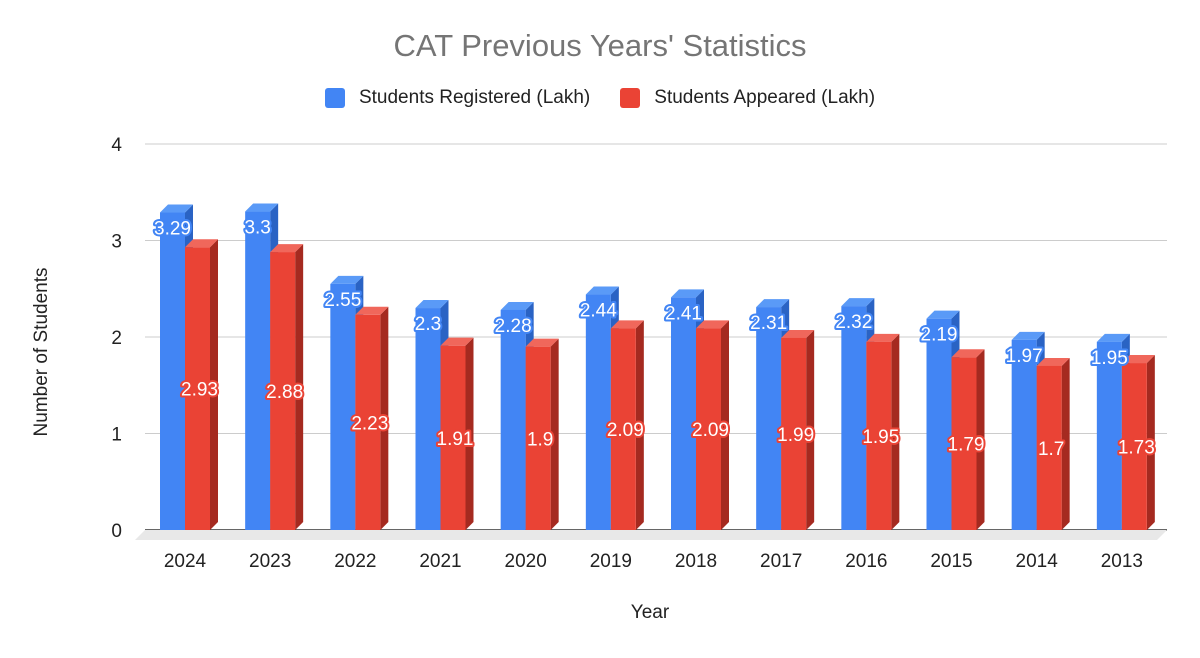 The height and width of the screenshot is (658, 1200). Describe the element at coordinates (526, 561) in the screenshot. I see `x-tick-label: 2020` at that location.